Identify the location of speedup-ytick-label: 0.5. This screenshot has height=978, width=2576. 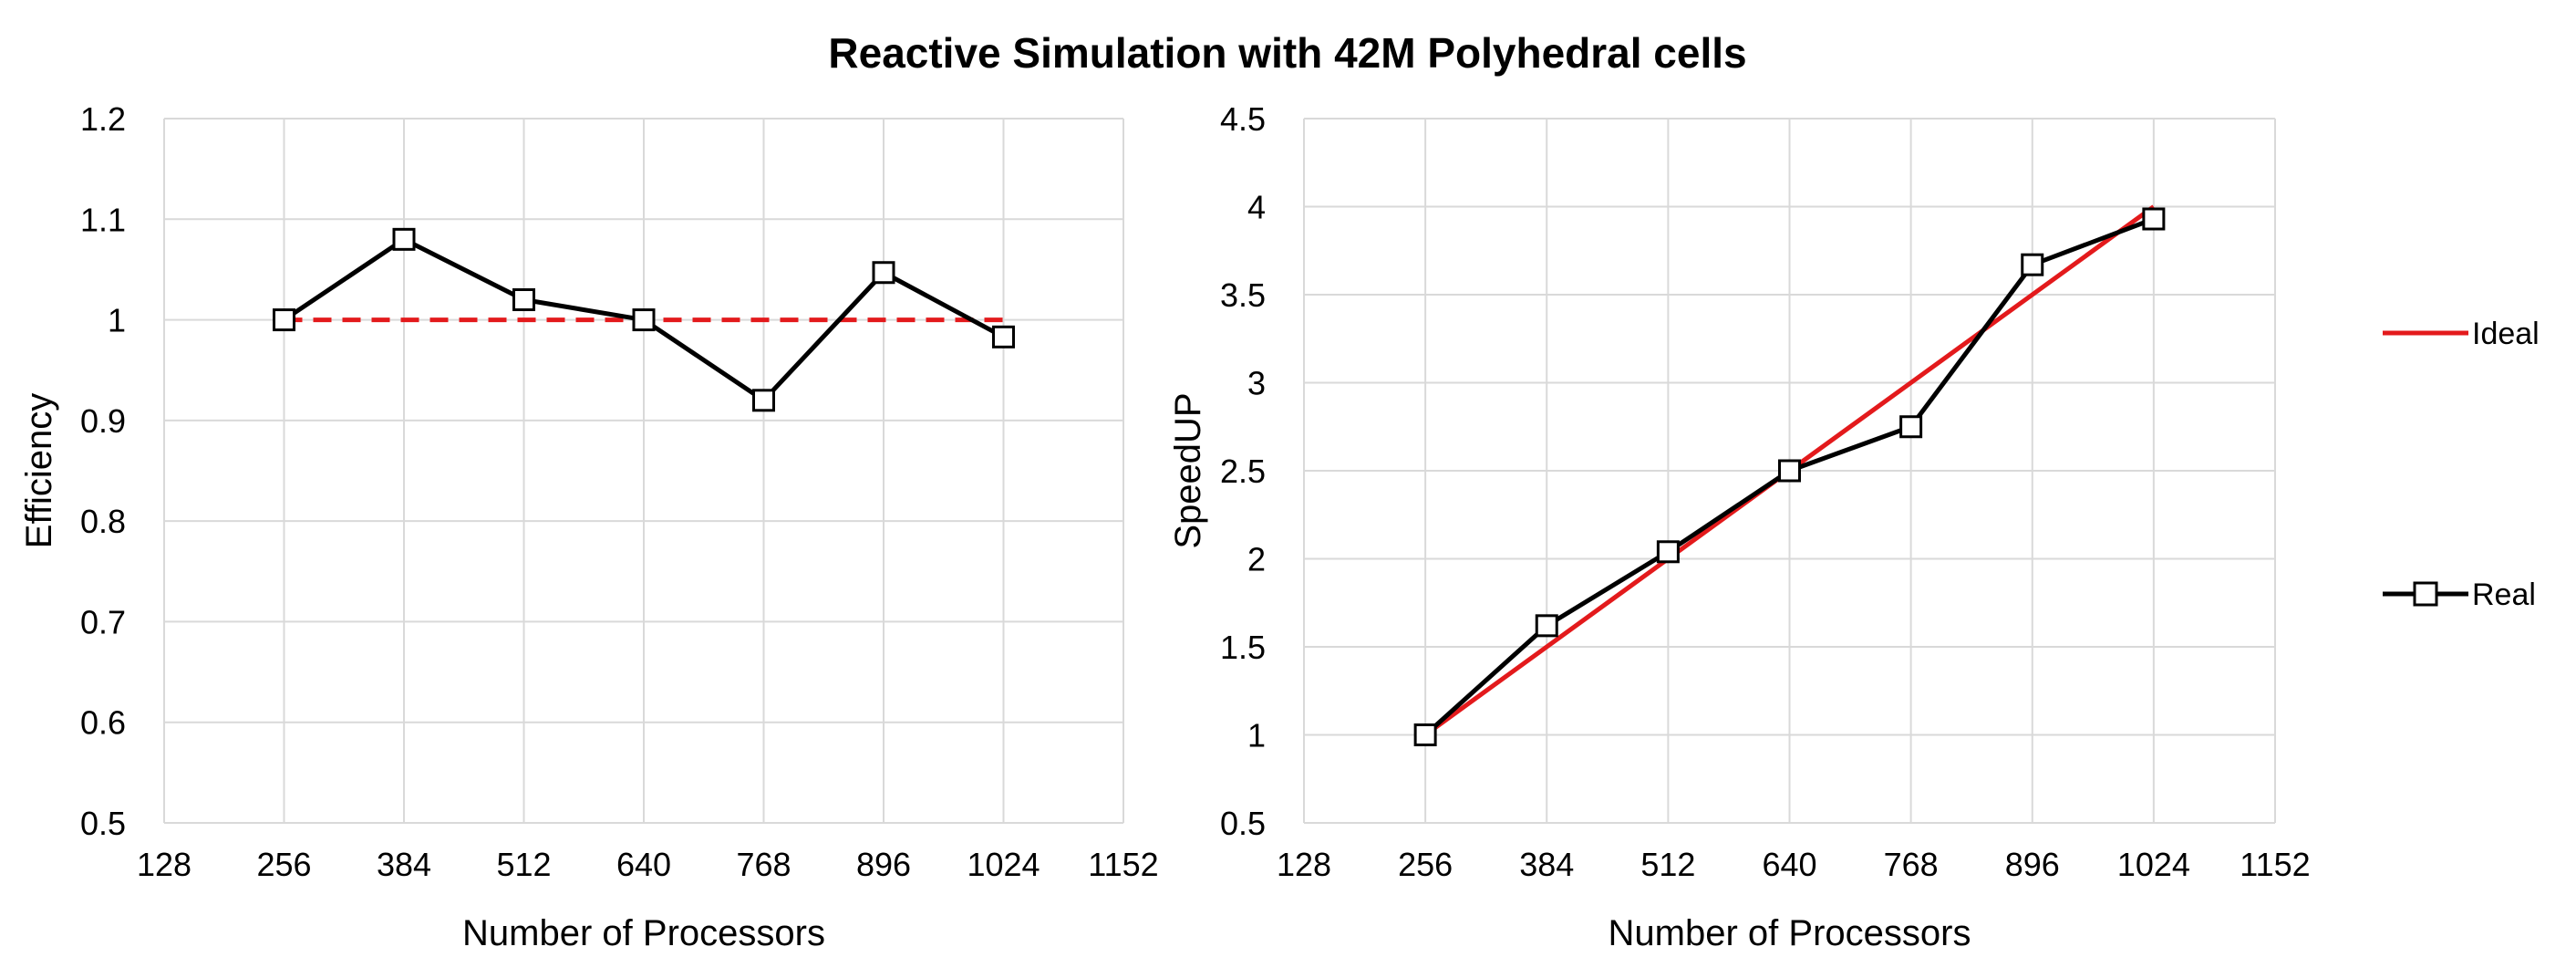
(1243, 823).